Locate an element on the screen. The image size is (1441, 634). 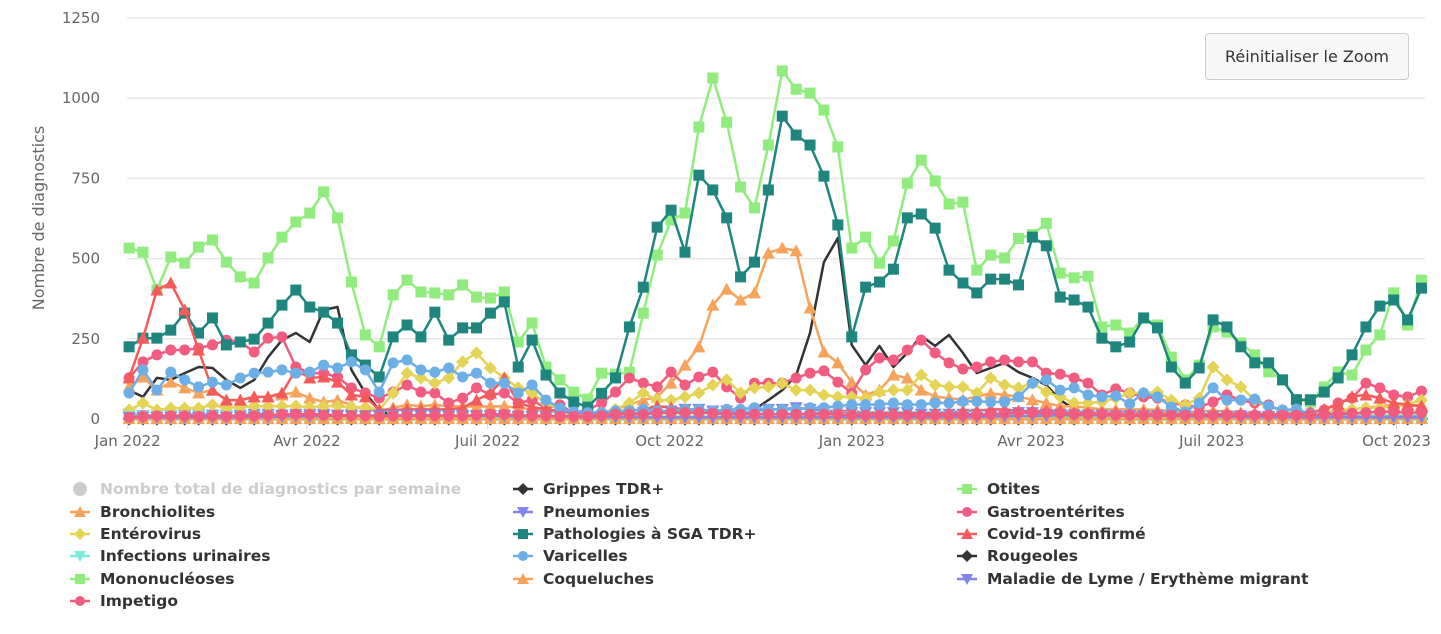
series-line is located at coordinates (775, 388).